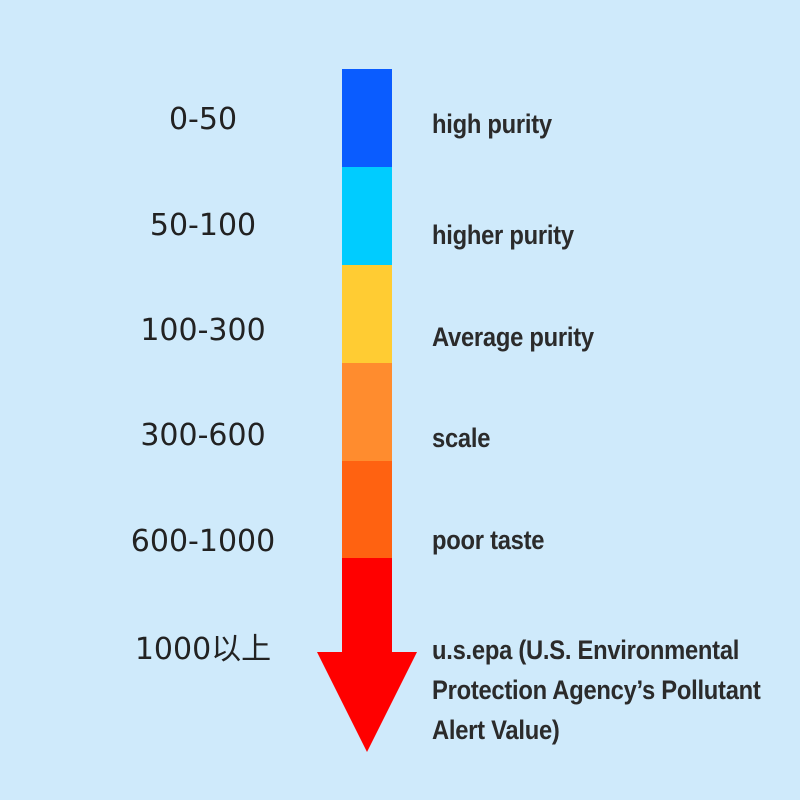 This screenshot has height=800, width=800. What do you see at coordinates (513, 337) in the screenshot?
I see `level-label-2: Average purity` at bounding box center [513, 337].